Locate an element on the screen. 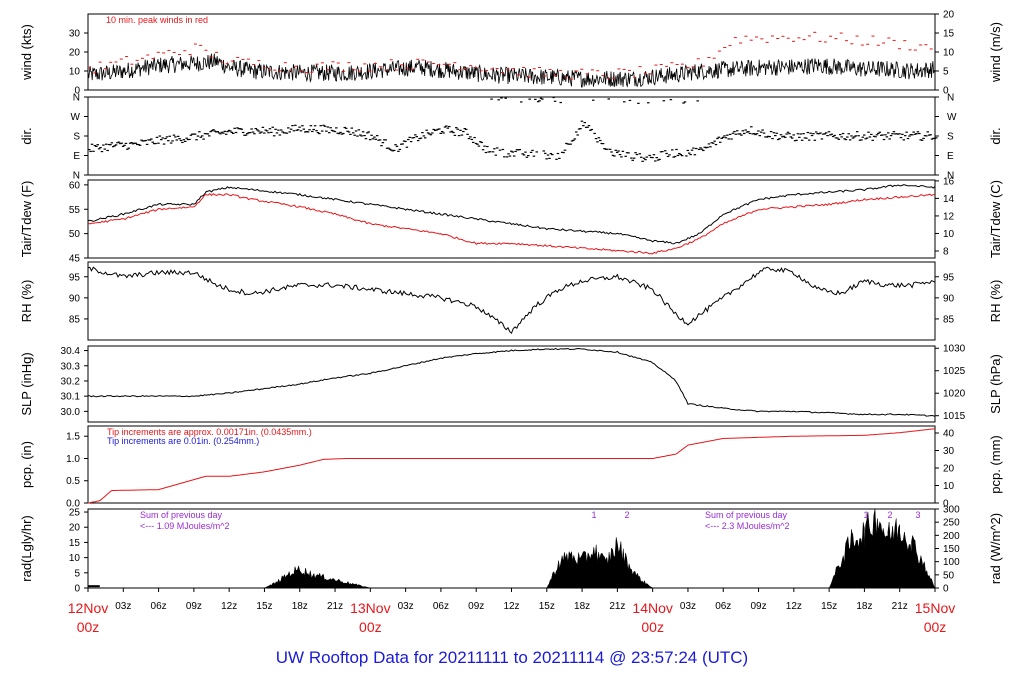  x-tick-label: 03z is located at coordinates (123, 606).